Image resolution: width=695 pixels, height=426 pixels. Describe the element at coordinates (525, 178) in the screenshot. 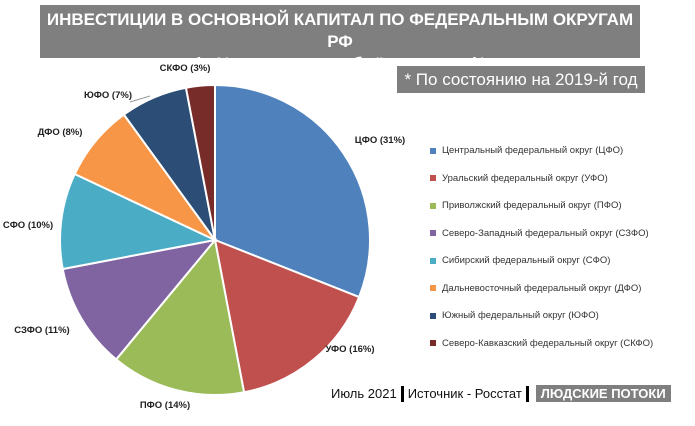

I see `legend-label: Уральский федеральный округ (УФО)` at that location.